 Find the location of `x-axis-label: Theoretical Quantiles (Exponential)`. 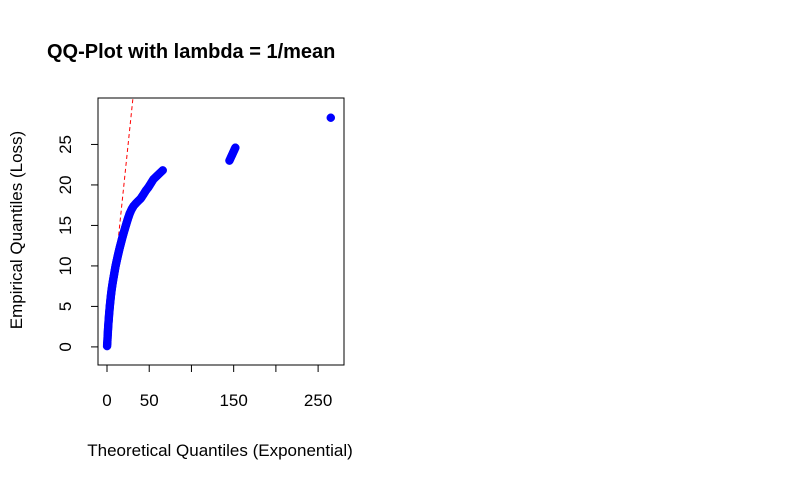

x-axis-label: Theoretical Quantiles (Exponential) is located at coordinates (220, 450).